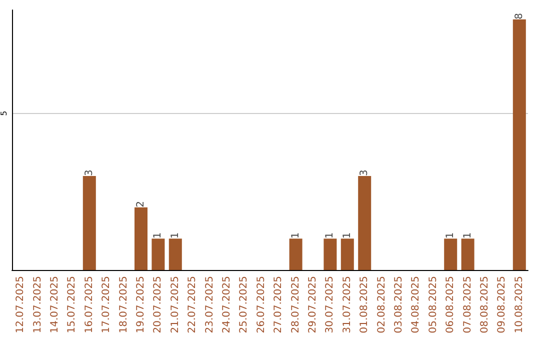 The width and height of the screenshot is (540, 340). What do you see at coordinates (72, 305) in the screenshot?
I see `x-tick-label: 15.07.2025` at bounding box center [72, 305].